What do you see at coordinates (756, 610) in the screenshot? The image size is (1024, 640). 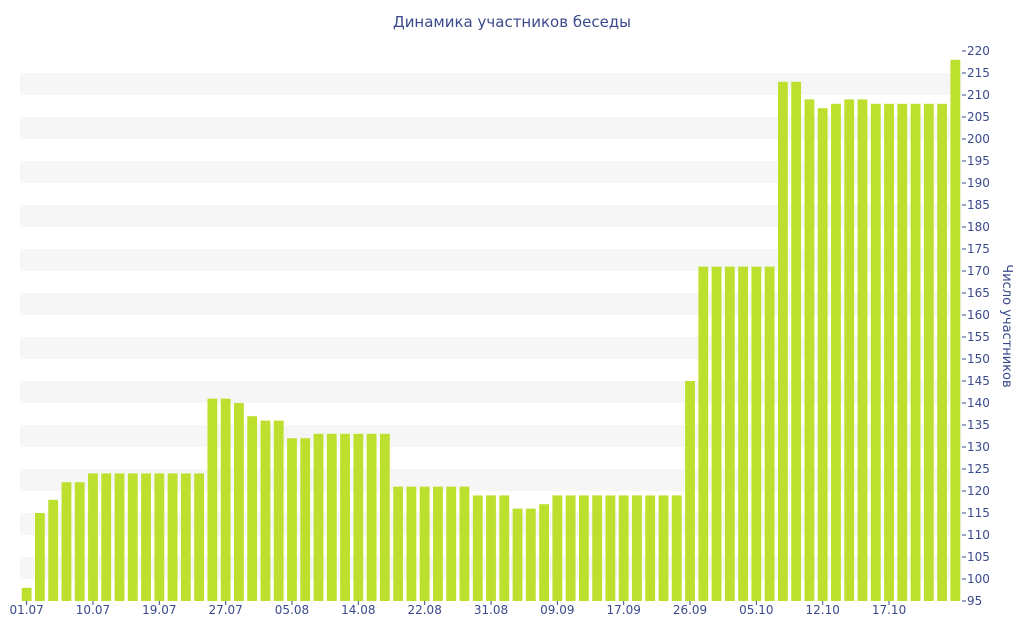 I see `x-tick-label: 05.10` at bounding box center [756, 610].